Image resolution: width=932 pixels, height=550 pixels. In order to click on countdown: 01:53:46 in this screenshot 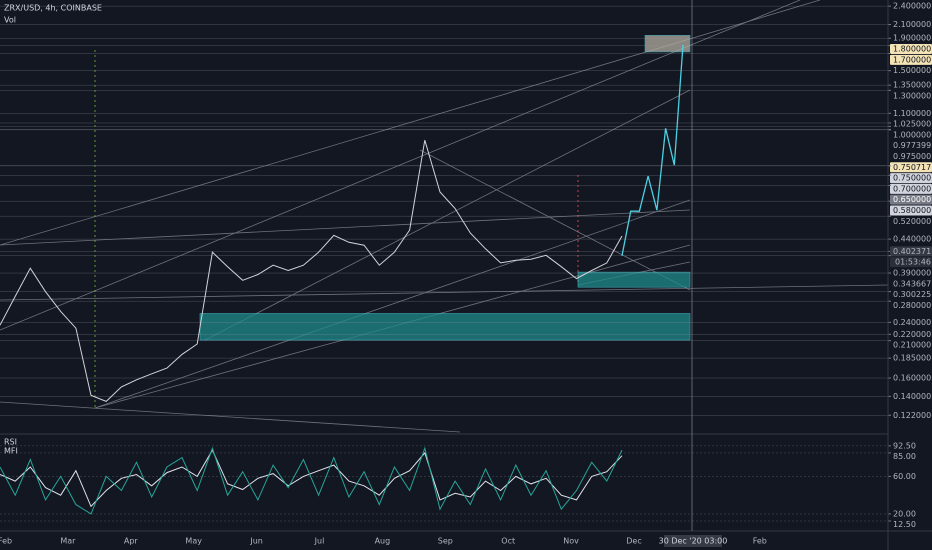, I will do `click(913, 262)`.